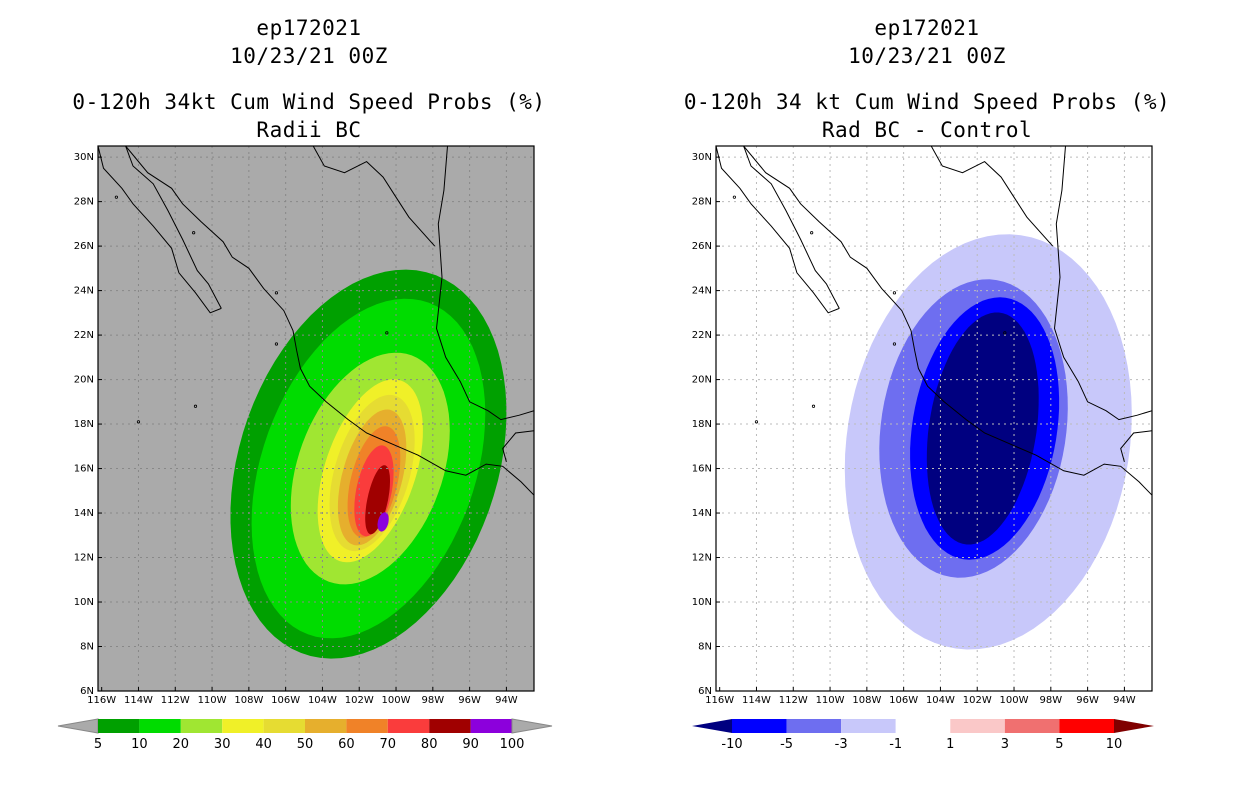 The image size is (1236, 800). I want to click on lon-tick-label: 108W, so click(248, 700).